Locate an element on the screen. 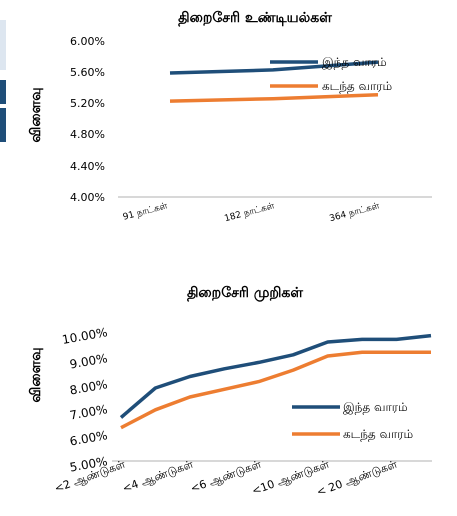  chart2-legend-last-week: கடந்த வாரம் is located at coordinates (378, 434).